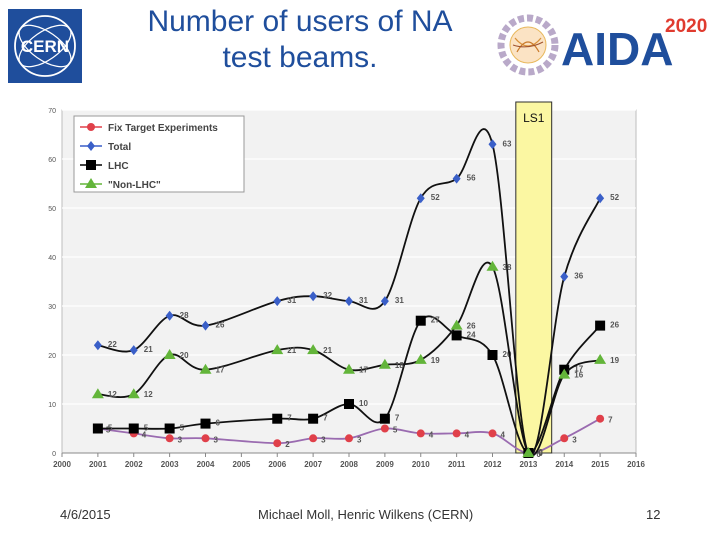  What do you see at coordinates (52, 111) in the screenshot?
I see `y-tick-label: 70` at bounding box center [52, 111].